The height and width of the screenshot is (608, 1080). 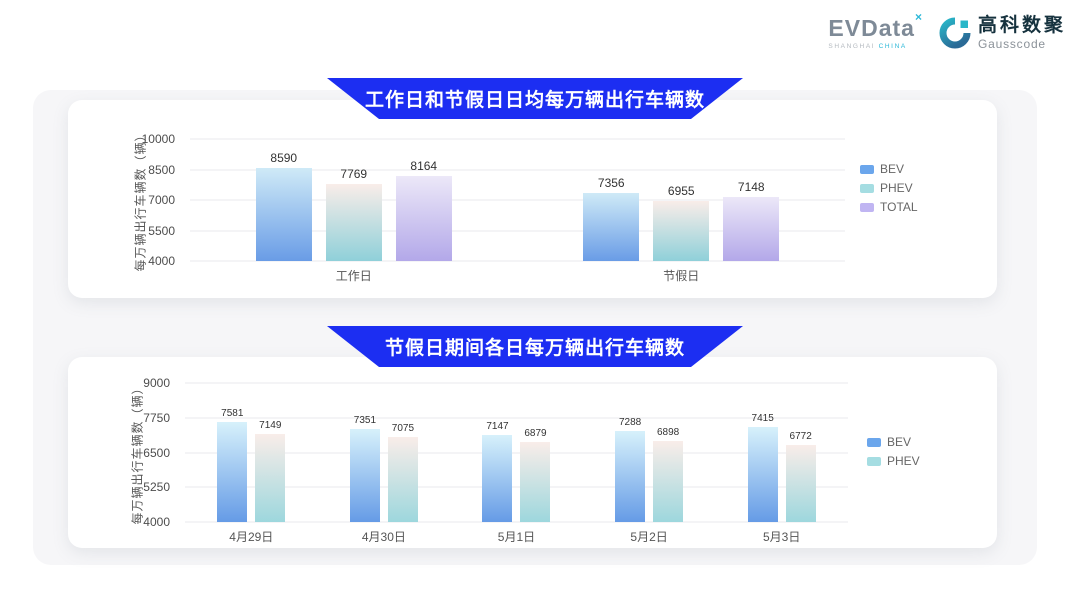 What do you see at coordinates (383, 537) in the screenshot?
I see `x-category-label: 4月30日` at bounding box center [383, 537].